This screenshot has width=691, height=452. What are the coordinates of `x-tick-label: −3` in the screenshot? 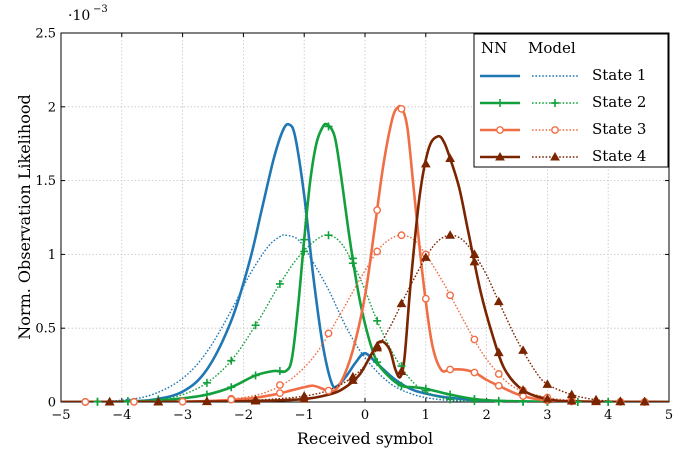 It's located at (182, 415).